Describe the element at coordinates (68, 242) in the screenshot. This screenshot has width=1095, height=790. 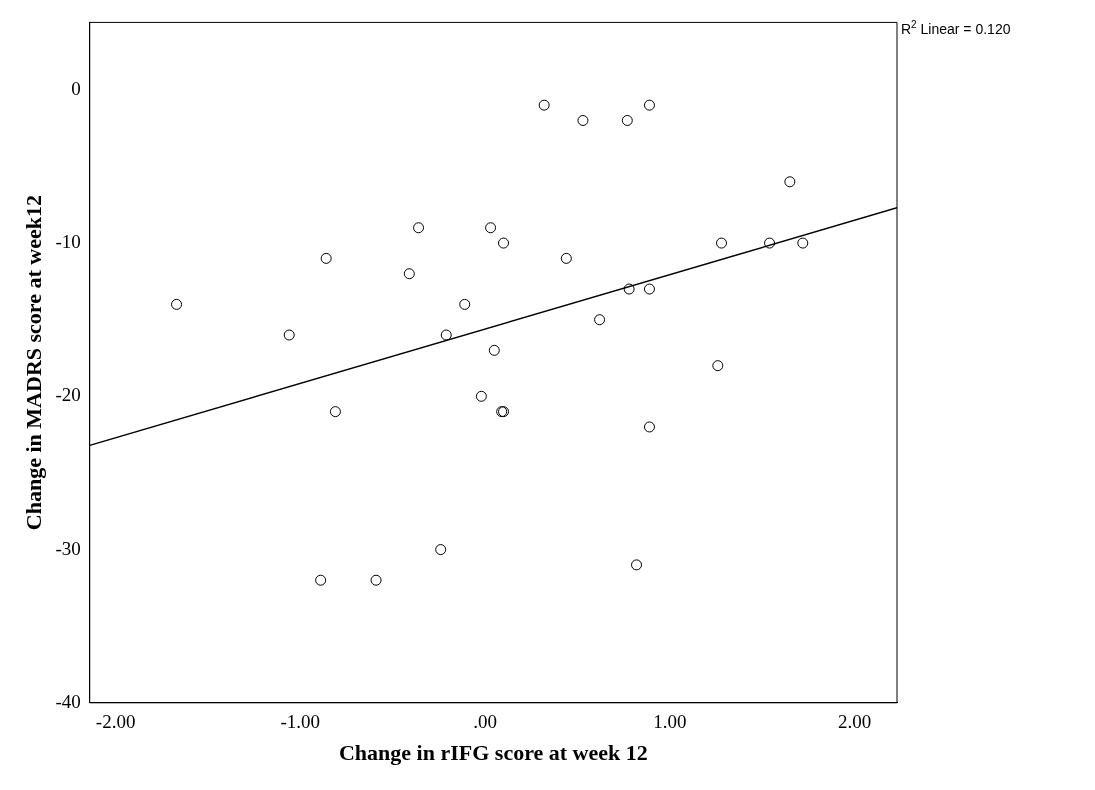
I see `y-tick-label: -10` at that location.